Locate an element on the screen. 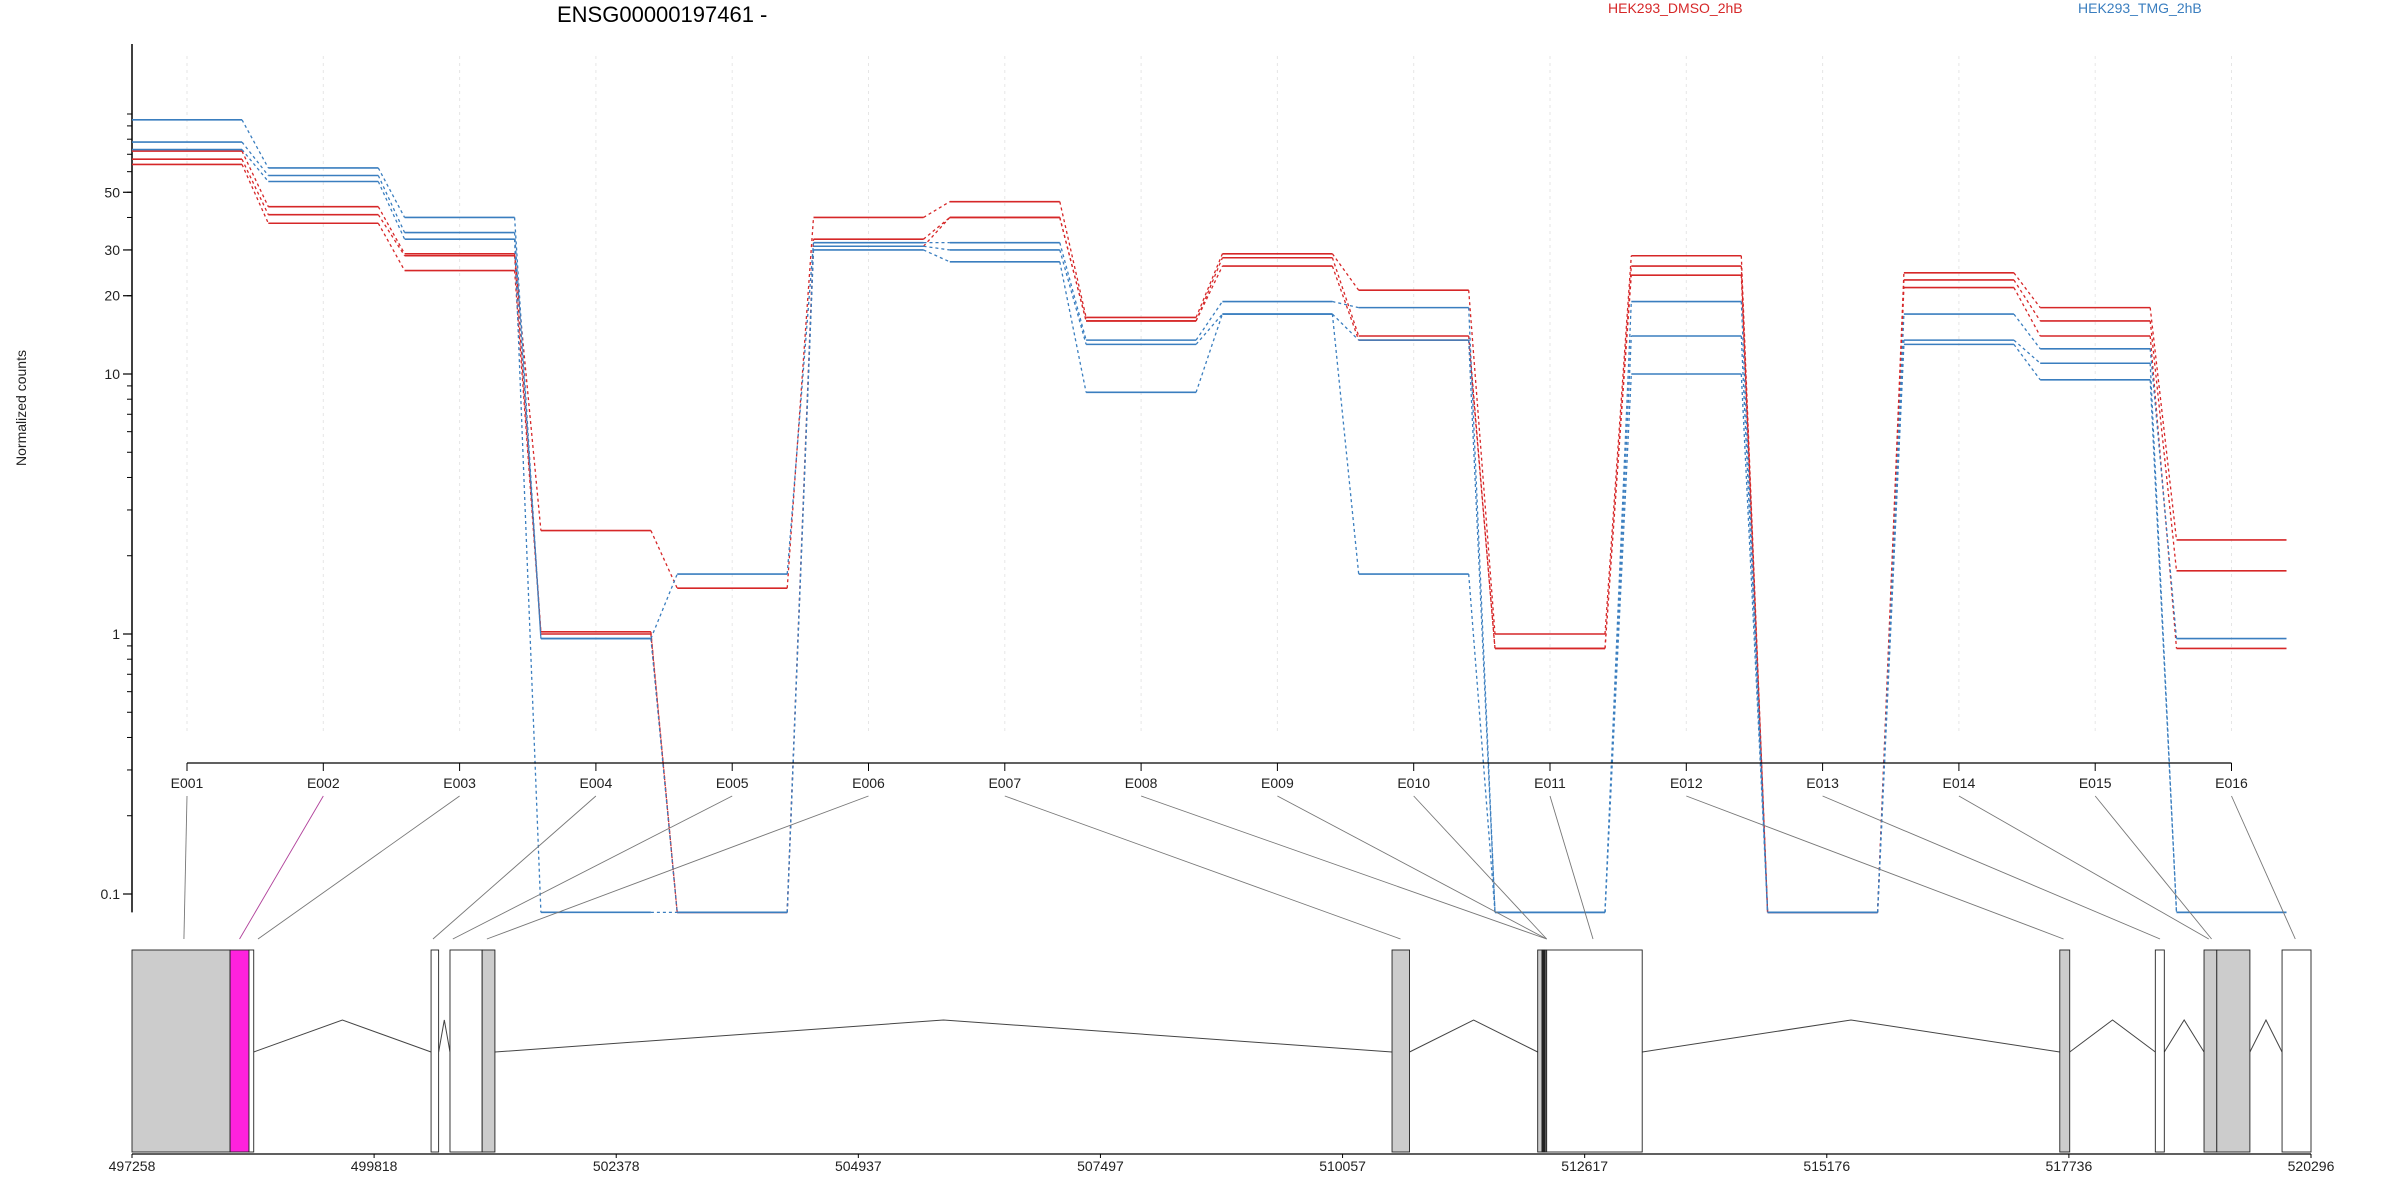 The height and width of the screenshot is (1200, 2400). genomic-tick-label: 504937 is located at coordinates (858, 1166).